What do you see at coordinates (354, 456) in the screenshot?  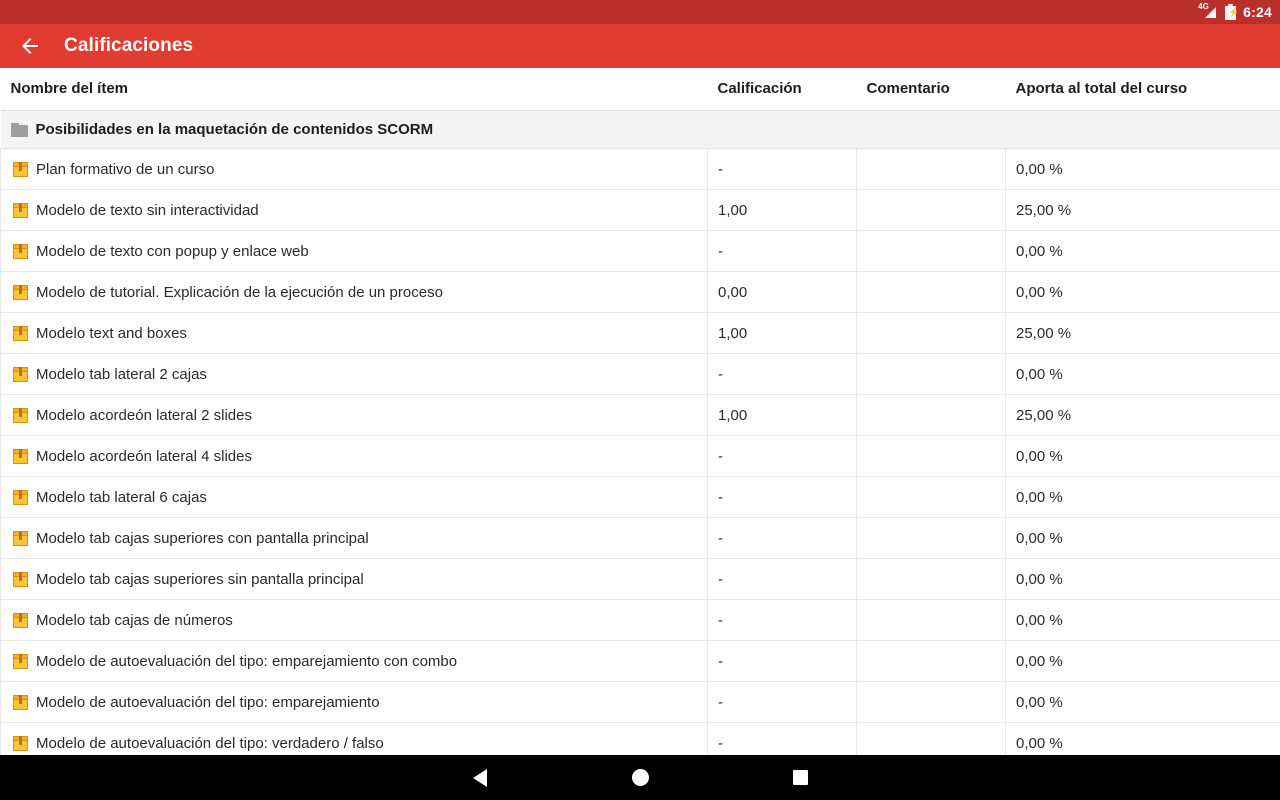 I see `cell-item-name: Modelo acordeón lateral 4 slides` at bounding box center [354, 456].